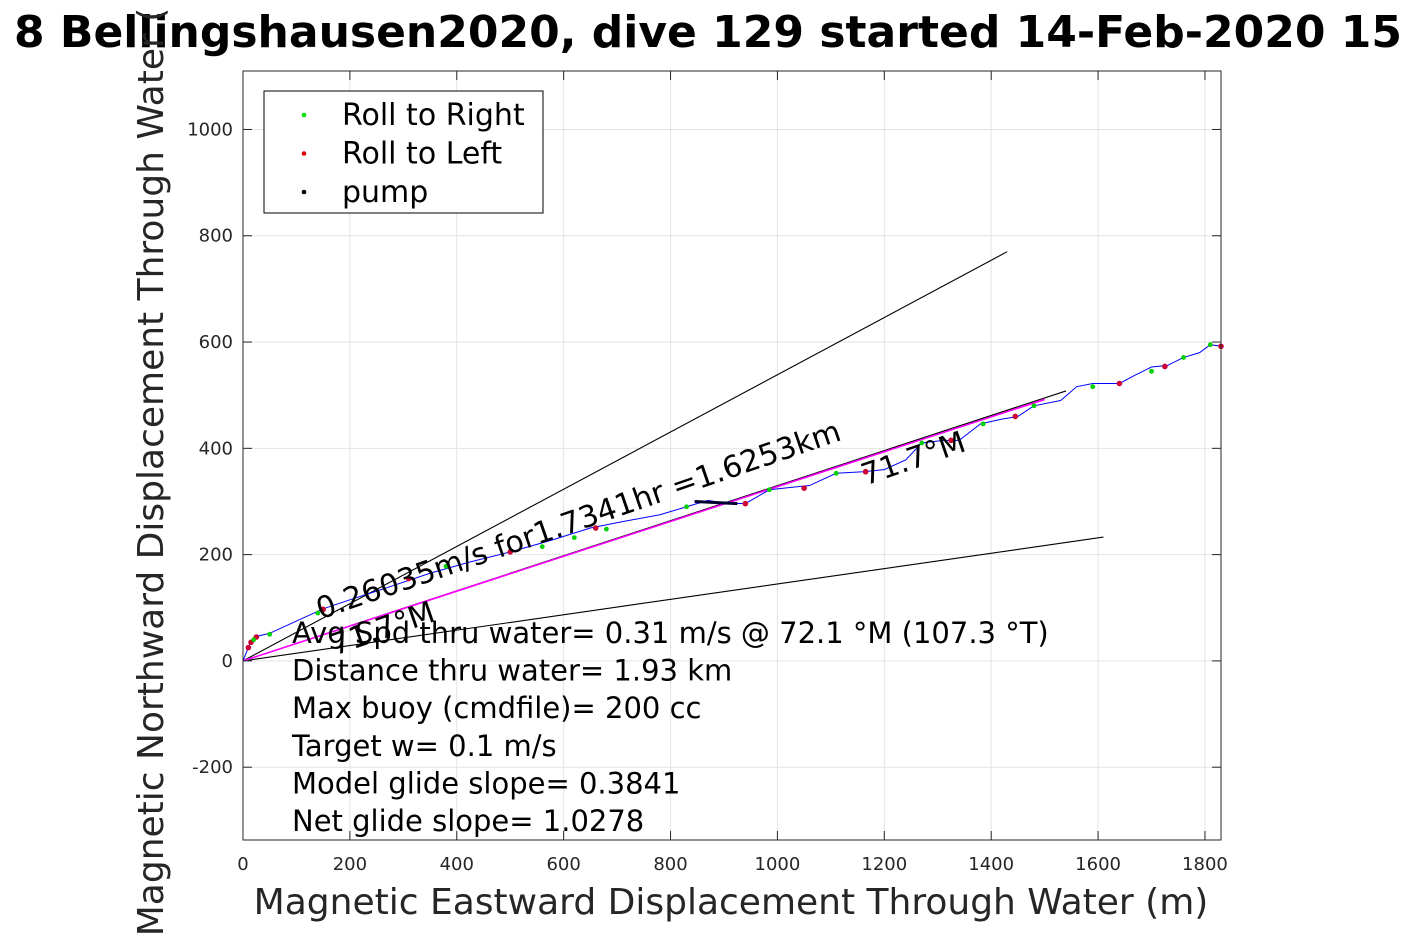  I want to click on info-line: Max buoy (cmdfile)= 200 cc, so click(496, 708).